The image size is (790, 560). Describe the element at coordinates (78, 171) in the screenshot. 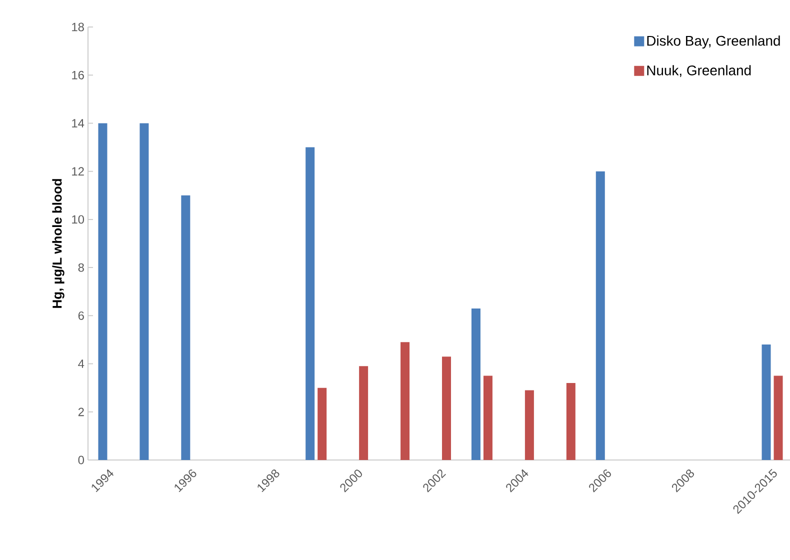

I see `y-tick-label: 12` at that location.